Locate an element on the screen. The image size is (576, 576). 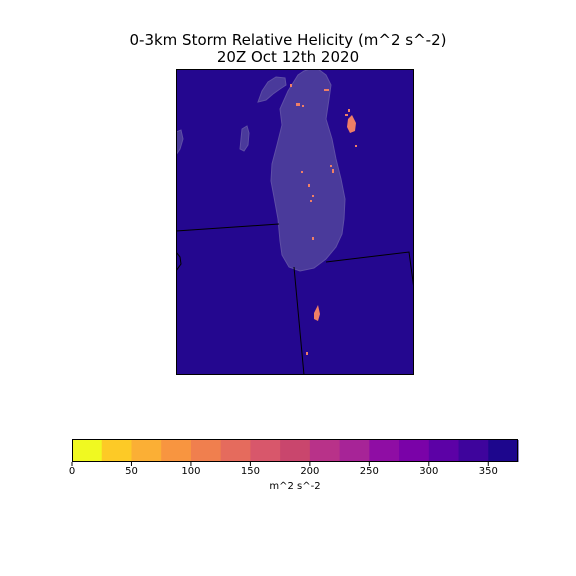
state-boundary-il-in is located at coordinates (299, 320).